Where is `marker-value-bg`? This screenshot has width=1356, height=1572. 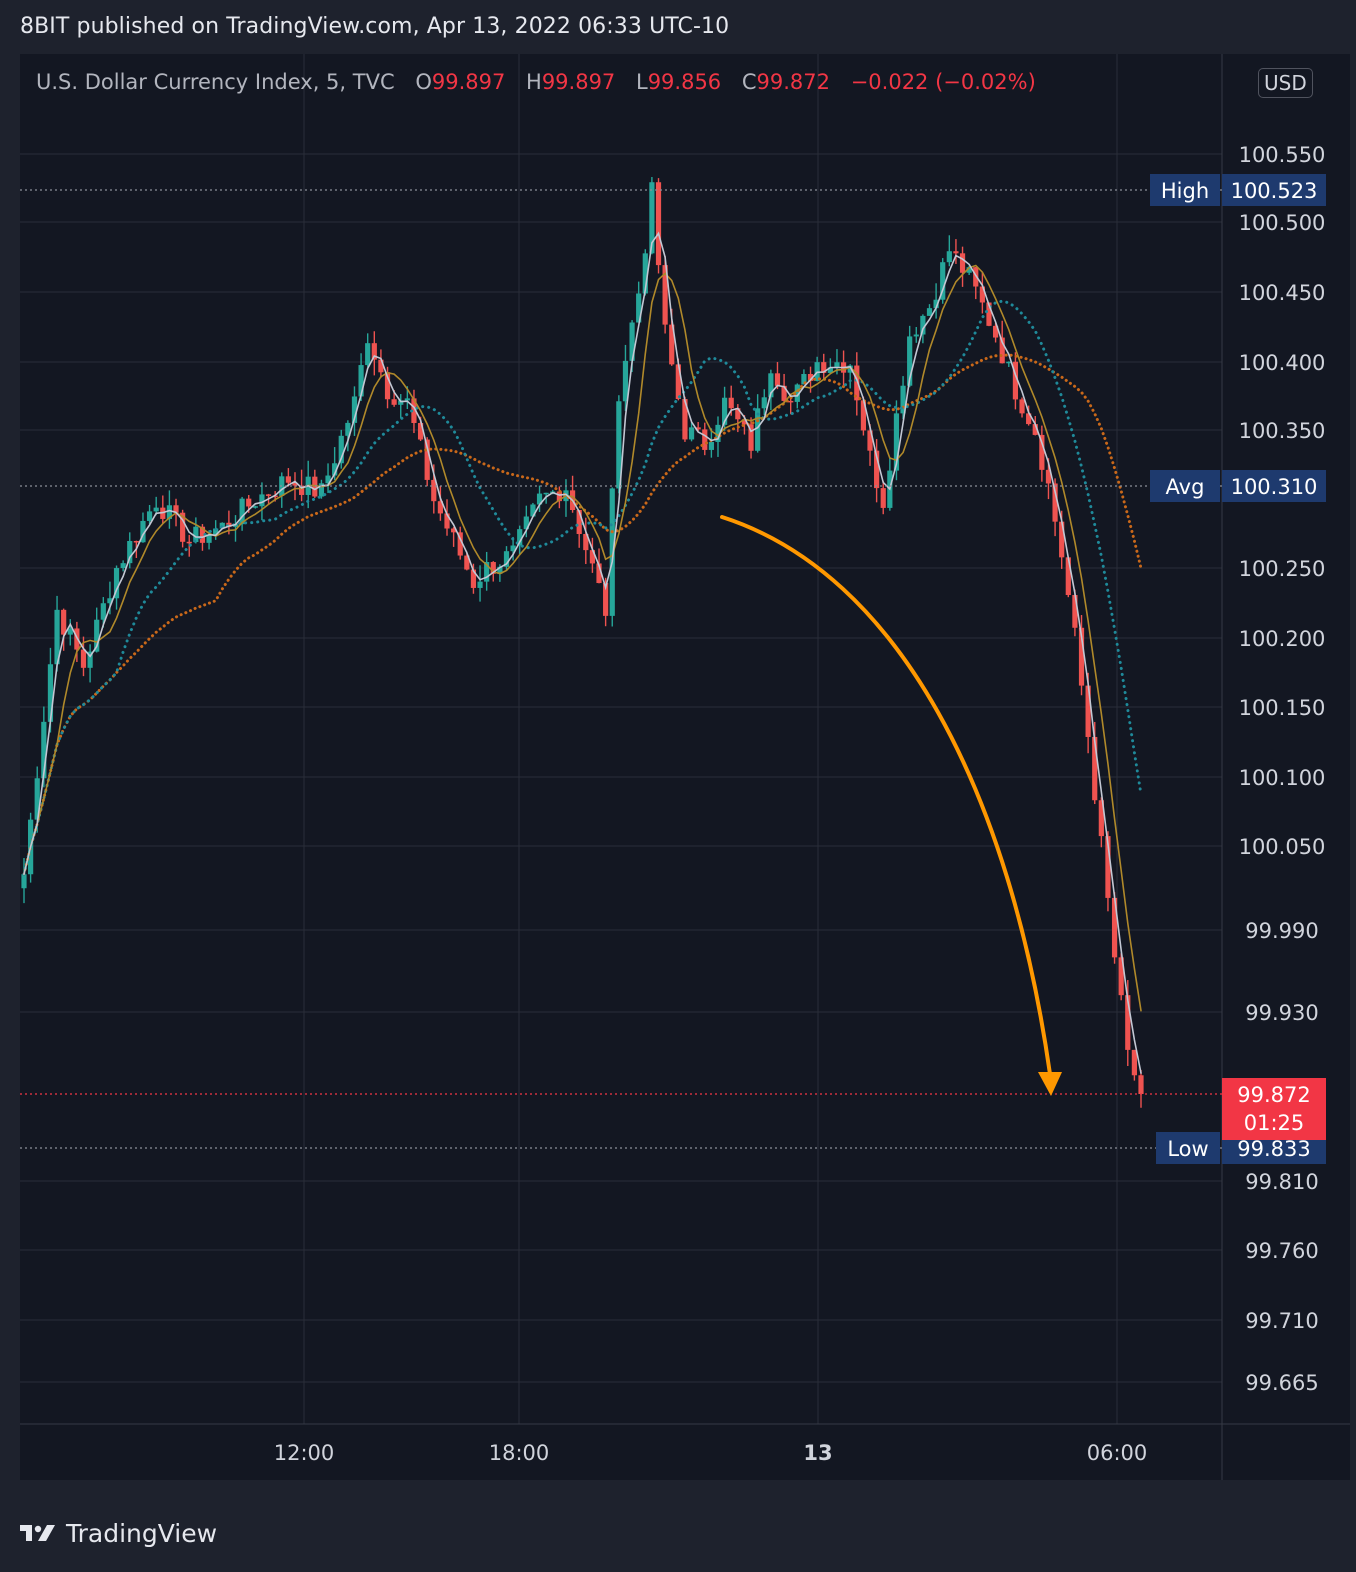 marker-value-bg is located at coordinates (1274, 486).